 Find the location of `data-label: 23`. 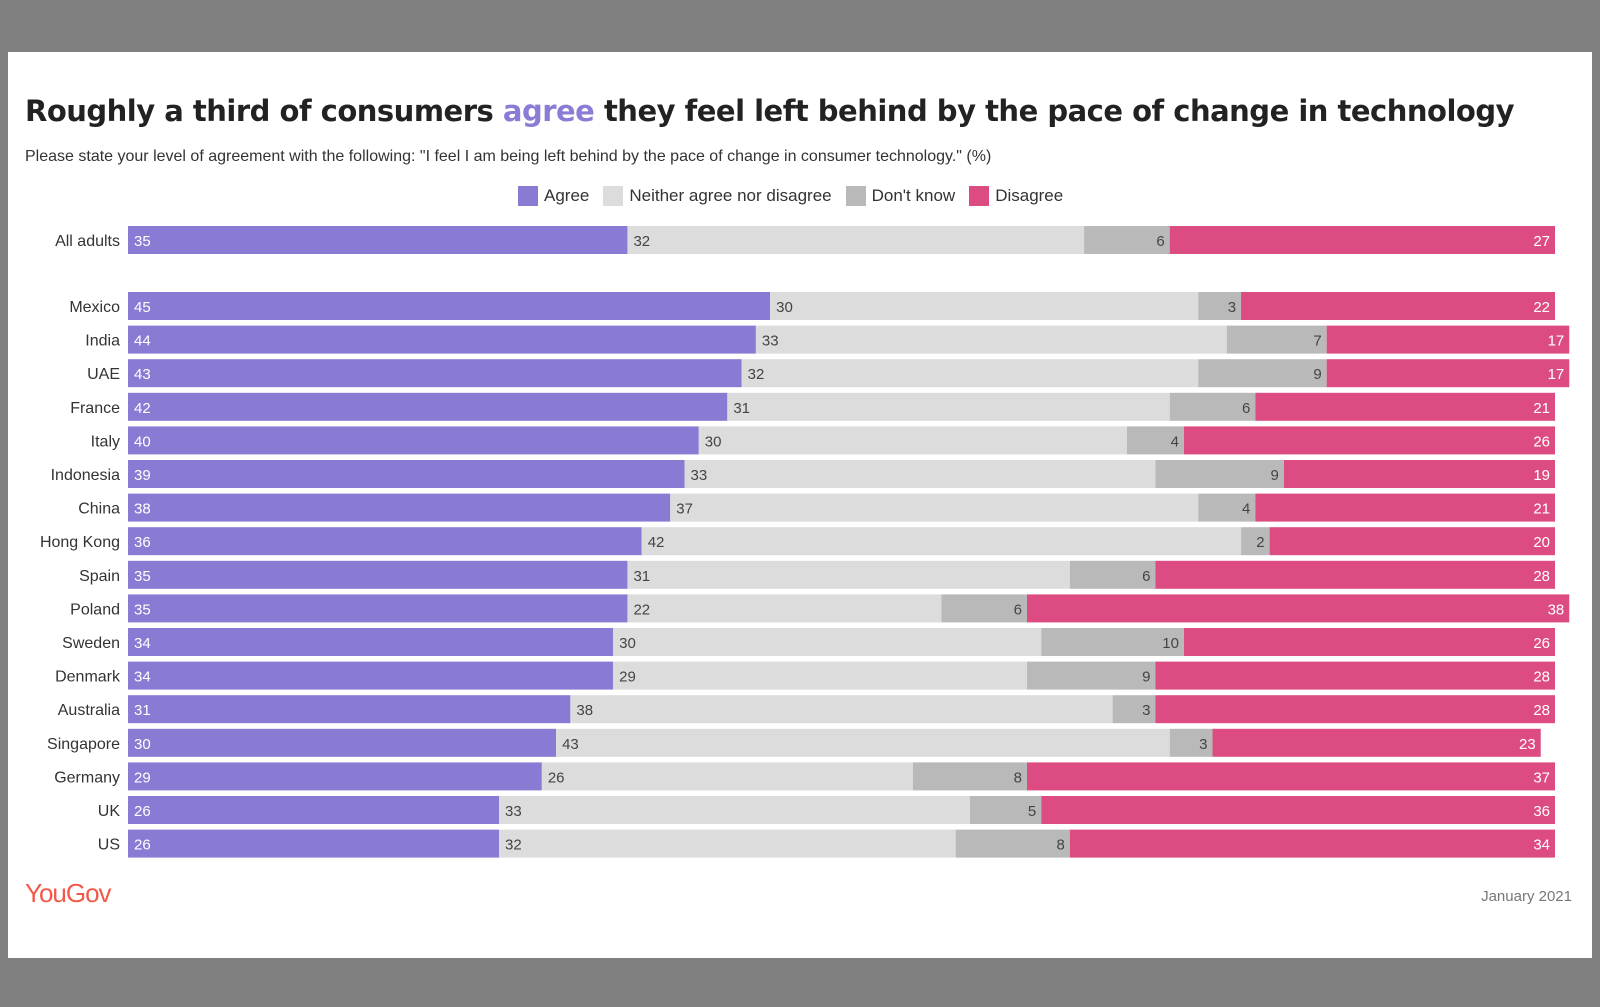

data-label: 23 is located at coordinates (1527, 744).